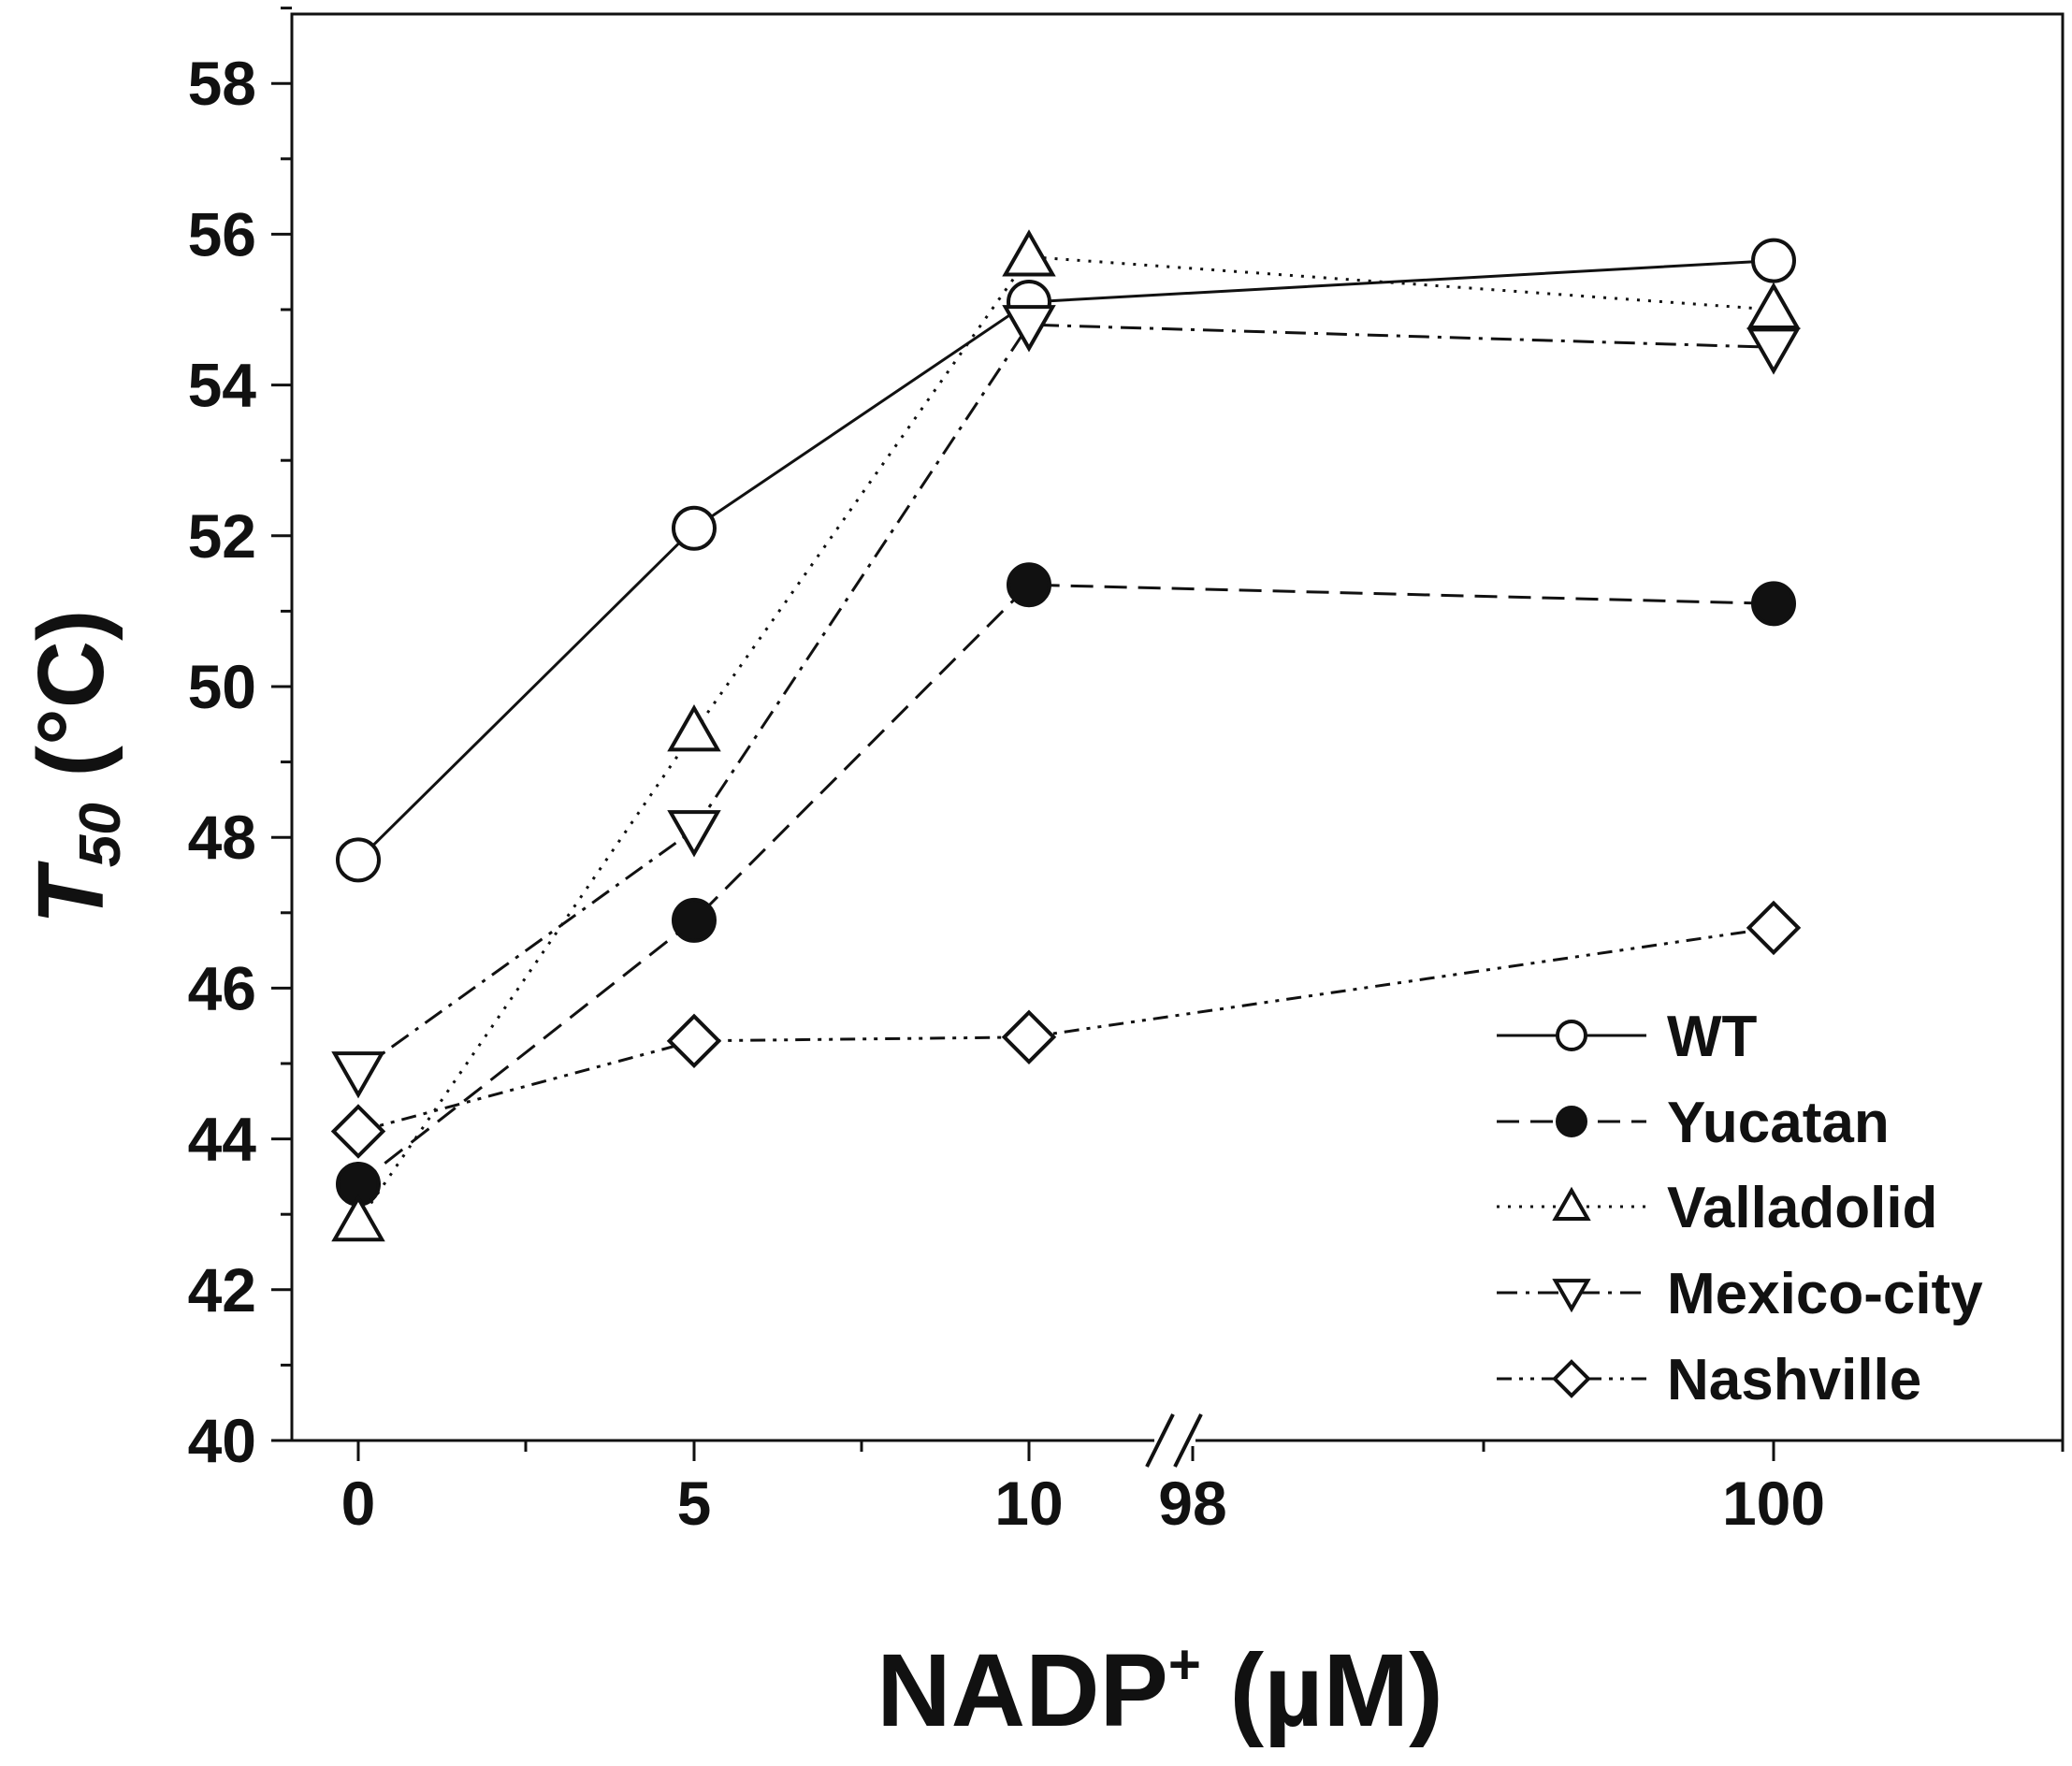 Image resolution: width=2072 pixels, height=1766 pixels. I want to click on x-axis-title-unit: (µM), so click(1322, 1690).